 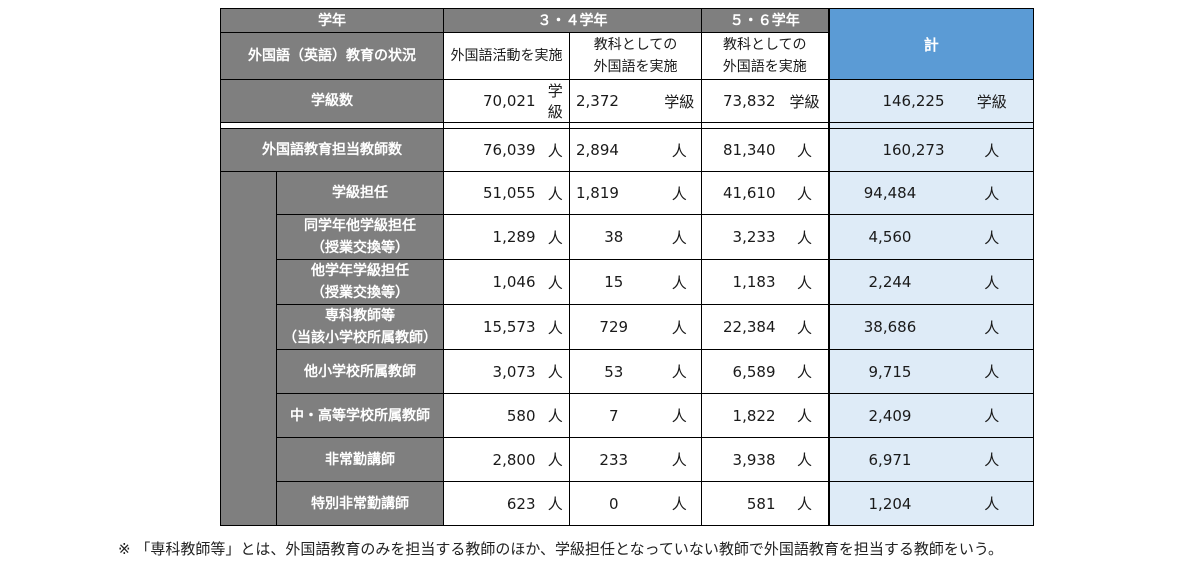 What do you see at coordinates (889, 101) in the screenshot?
I see `classes-value-total: 146,225` at bounding box center [889, 101].